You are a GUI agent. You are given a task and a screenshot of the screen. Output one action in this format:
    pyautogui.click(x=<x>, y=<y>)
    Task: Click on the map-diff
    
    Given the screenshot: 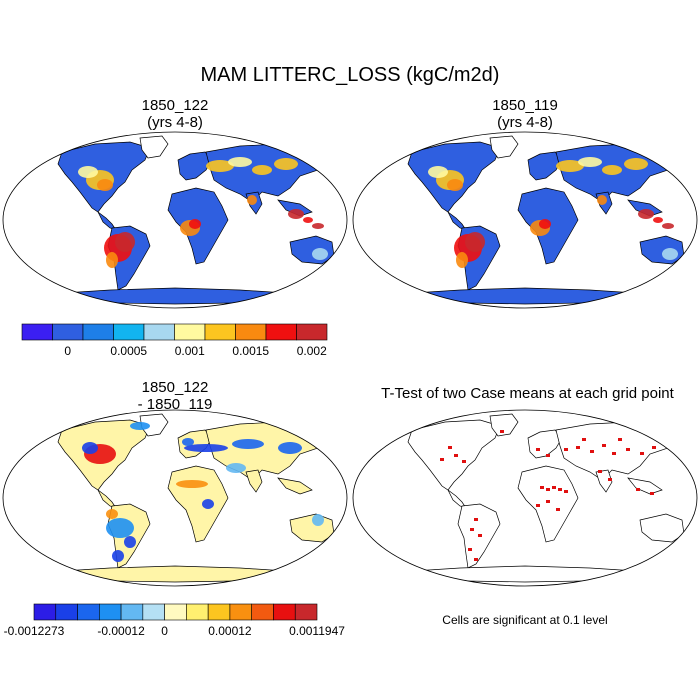 What is the action you would take?
    pyautogui.click(x=175, y=498)
    